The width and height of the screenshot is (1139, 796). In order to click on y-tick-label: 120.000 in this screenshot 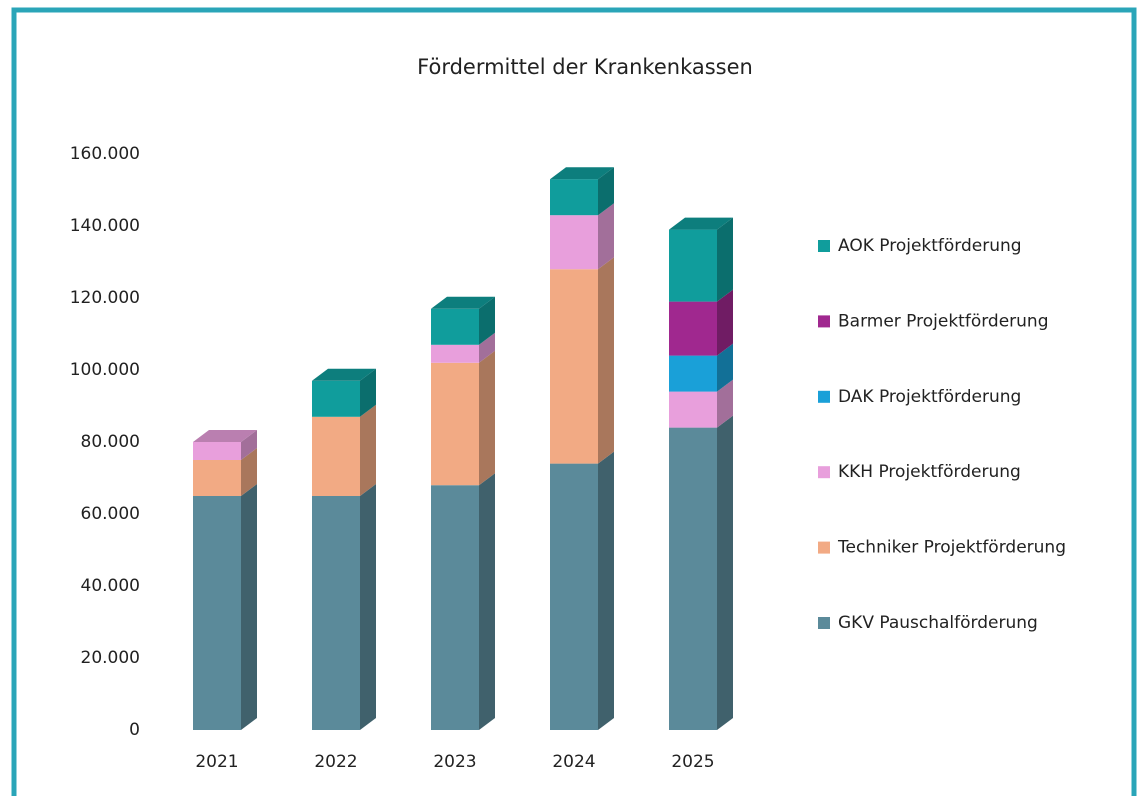, I will do `click(105, 298)`.